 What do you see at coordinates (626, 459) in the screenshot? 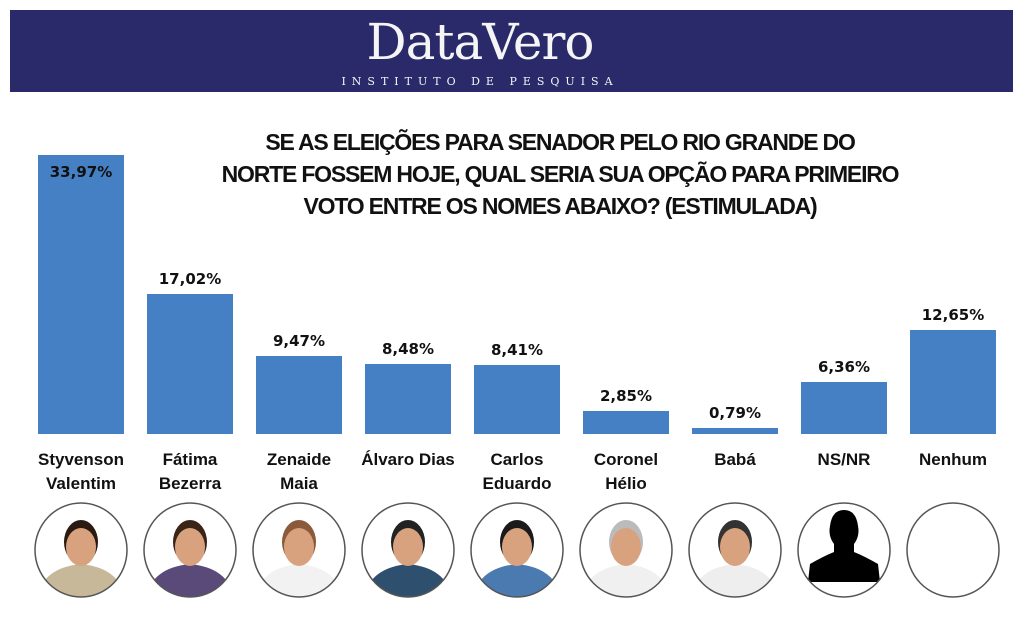
I see `category-label: Coronel` at bounding box center [626, 459].